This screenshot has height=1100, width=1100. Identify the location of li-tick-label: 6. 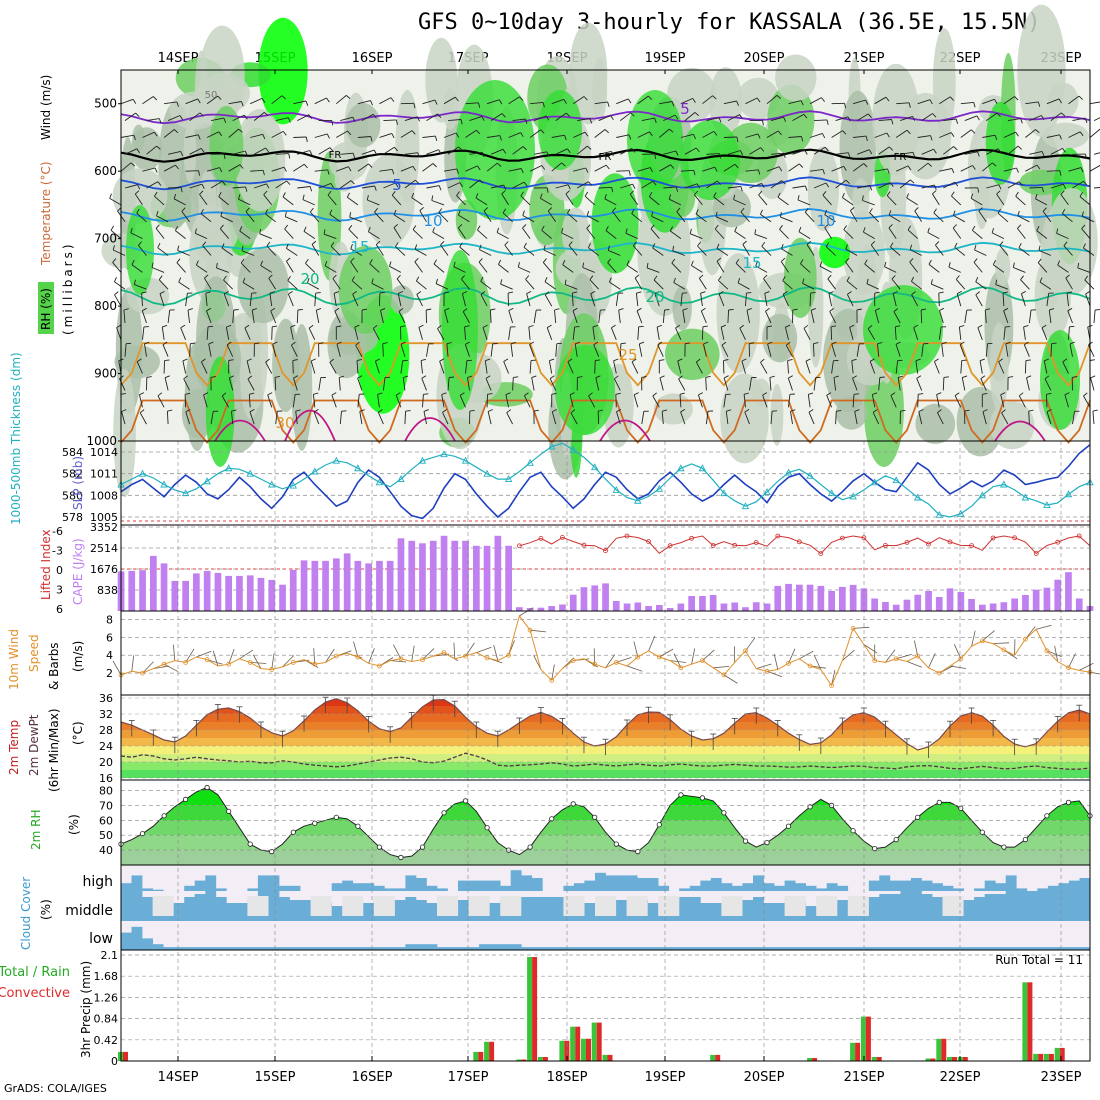
(59, 609).